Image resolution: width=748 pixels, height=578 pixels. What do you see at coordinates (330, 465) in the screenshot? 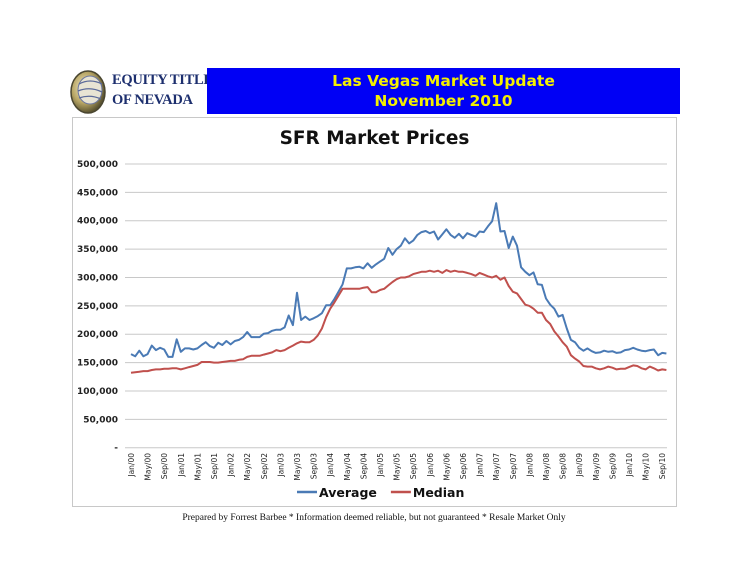
I see `x-tick-label: Jan/04` at bounding box center [330, 465].